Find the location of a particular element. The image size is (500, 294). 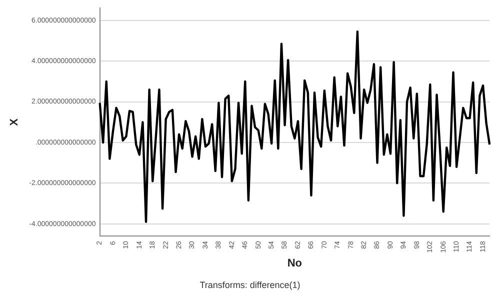

text: Transforms: difference(1) is located at coordinates (250, 285).